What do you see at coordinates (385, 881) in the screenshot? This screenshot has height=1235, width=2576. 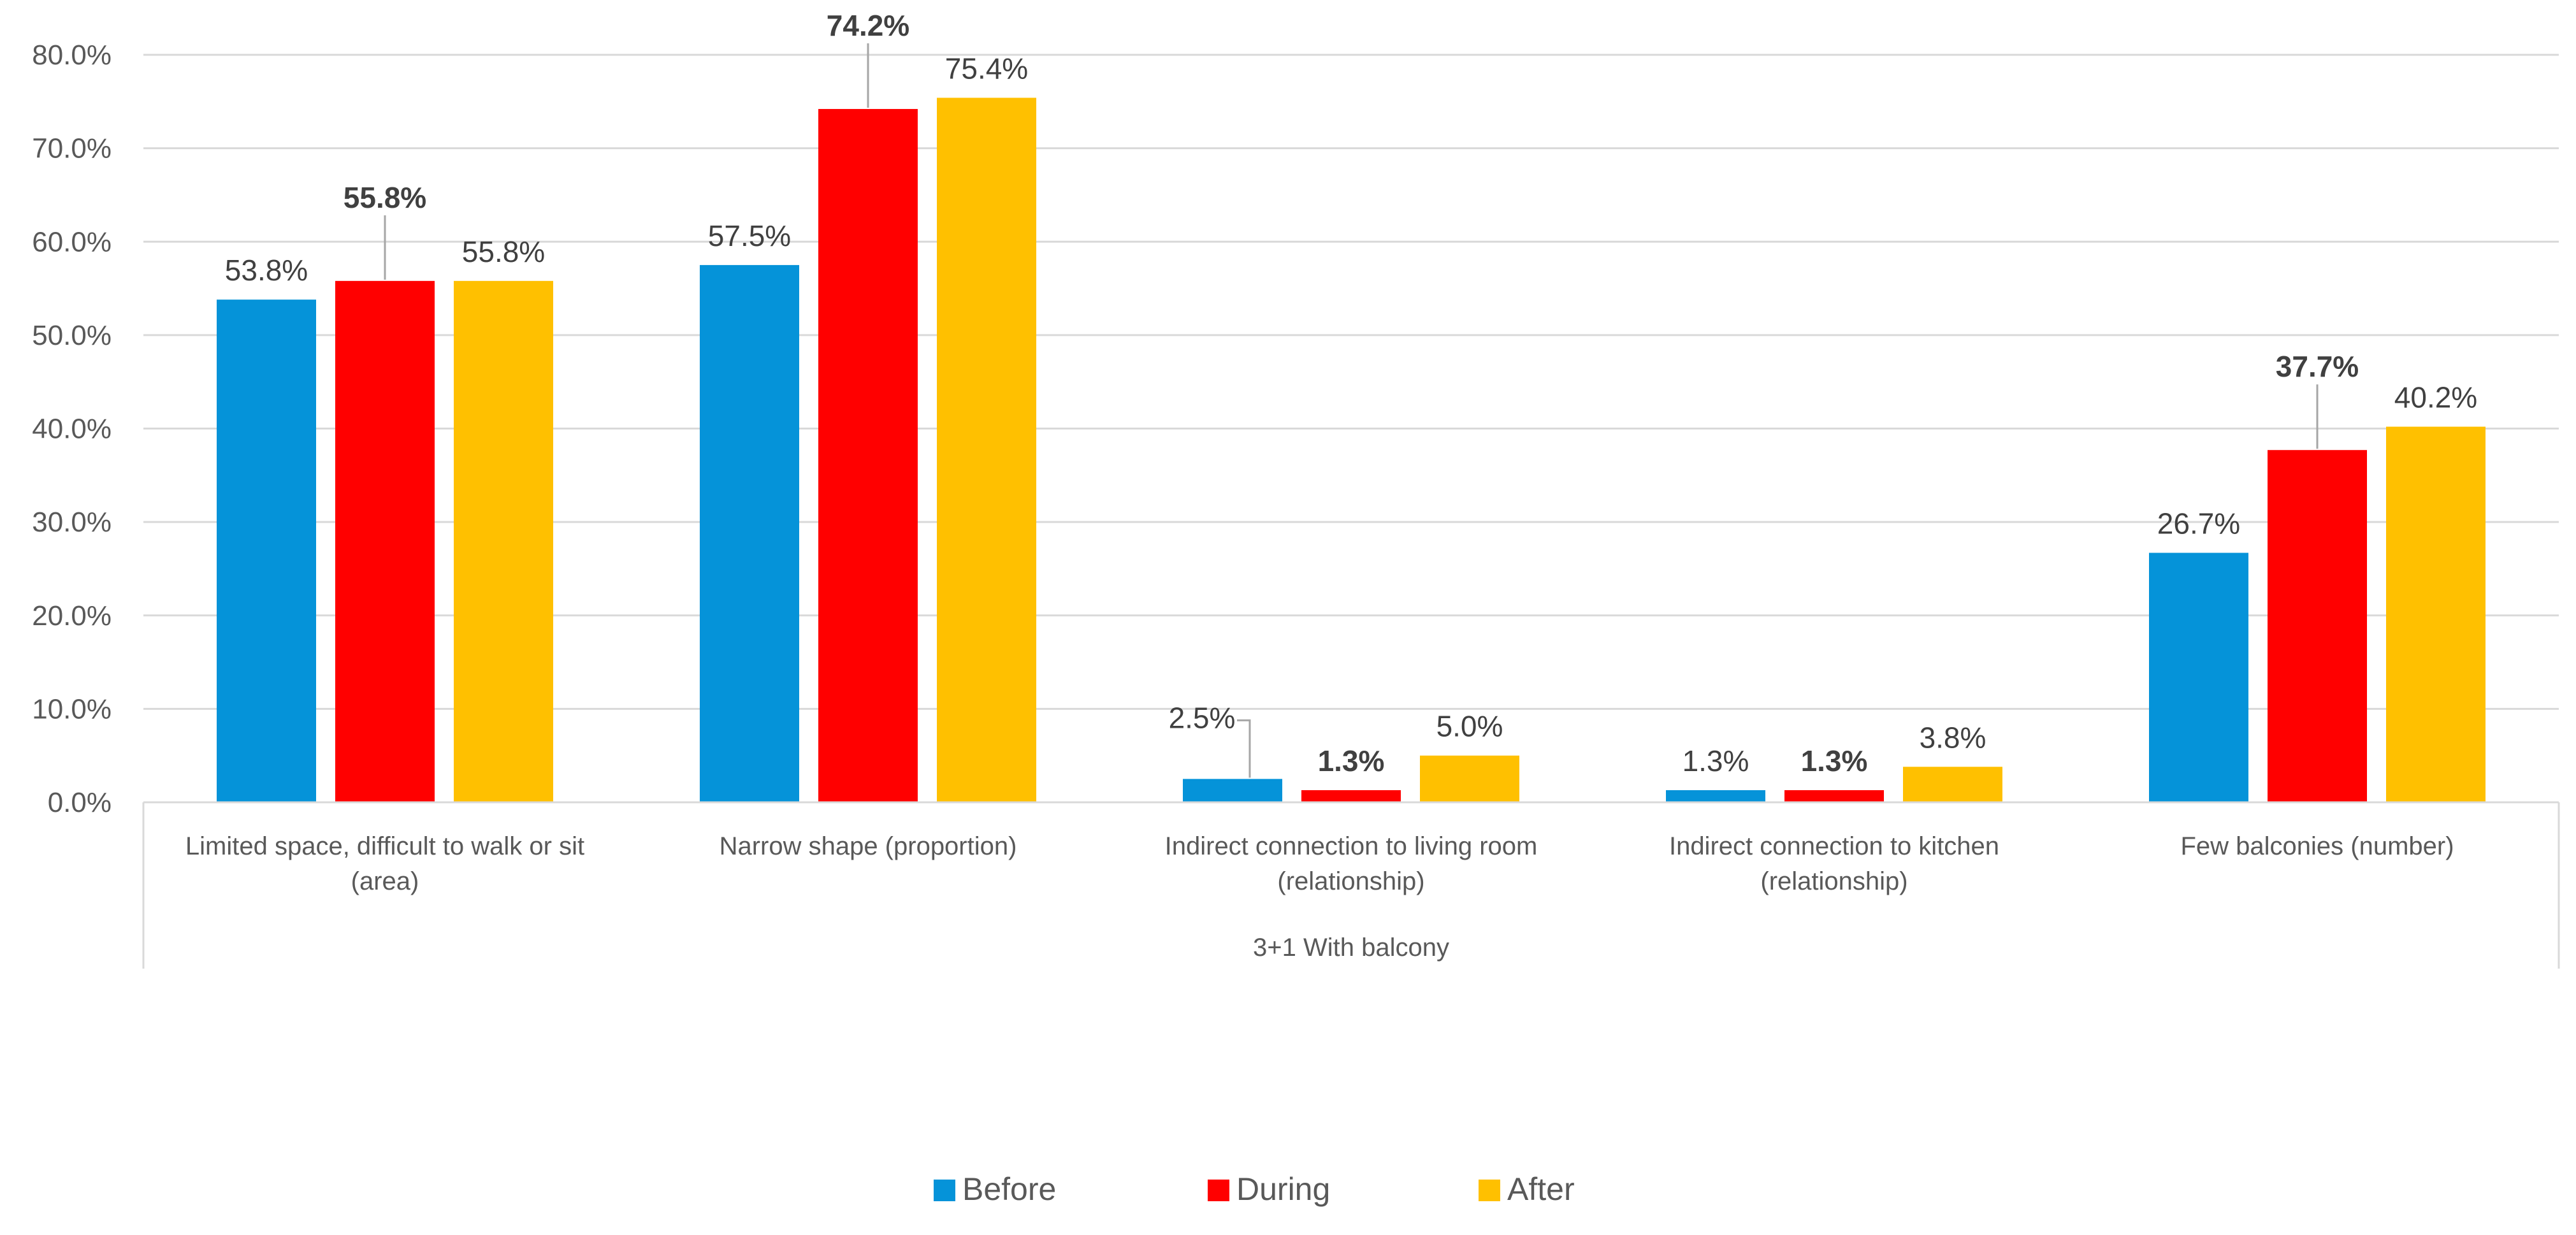 I see `x-tick-label: (area)` at bounding box center [385, 881].